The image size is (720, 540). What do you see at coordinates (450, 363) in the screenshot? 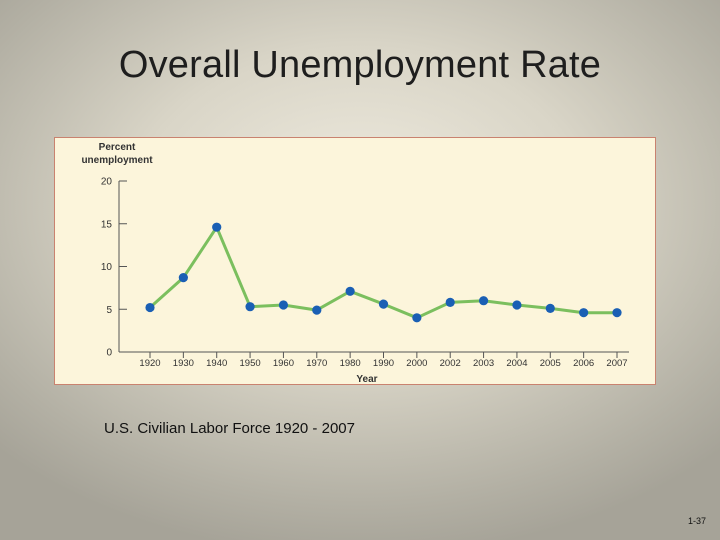
I see `x-tick-label: 2002` at bounding box center [450, 363].